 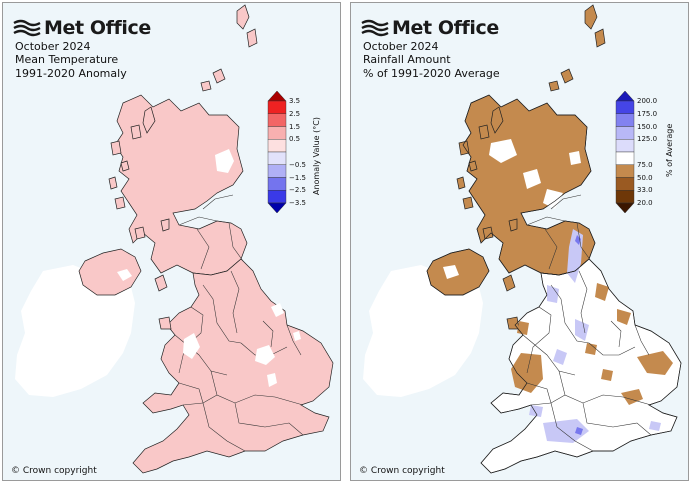 What do you see at coordinates (431, 73) in the screenshot?
I see `title-baseline: % of 1991-2020 Average` at bounding box center [431, 73].